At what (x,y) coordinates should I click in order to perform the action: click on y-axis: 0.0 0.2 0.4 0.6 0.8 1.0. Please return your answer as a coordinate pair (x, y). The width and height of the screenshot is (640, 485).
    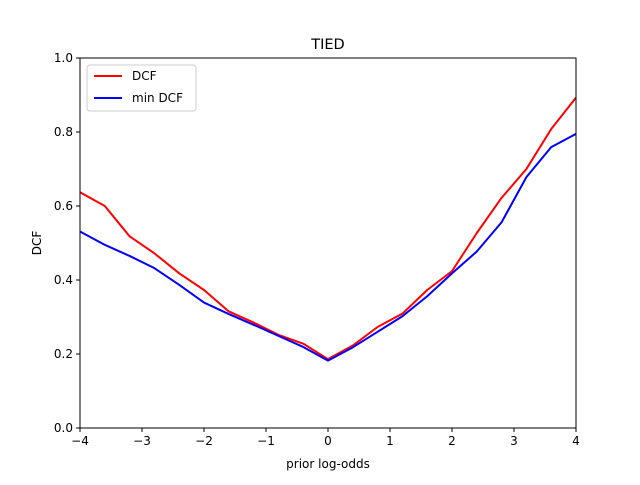
    Looking at the image, I should click on (67, 243).